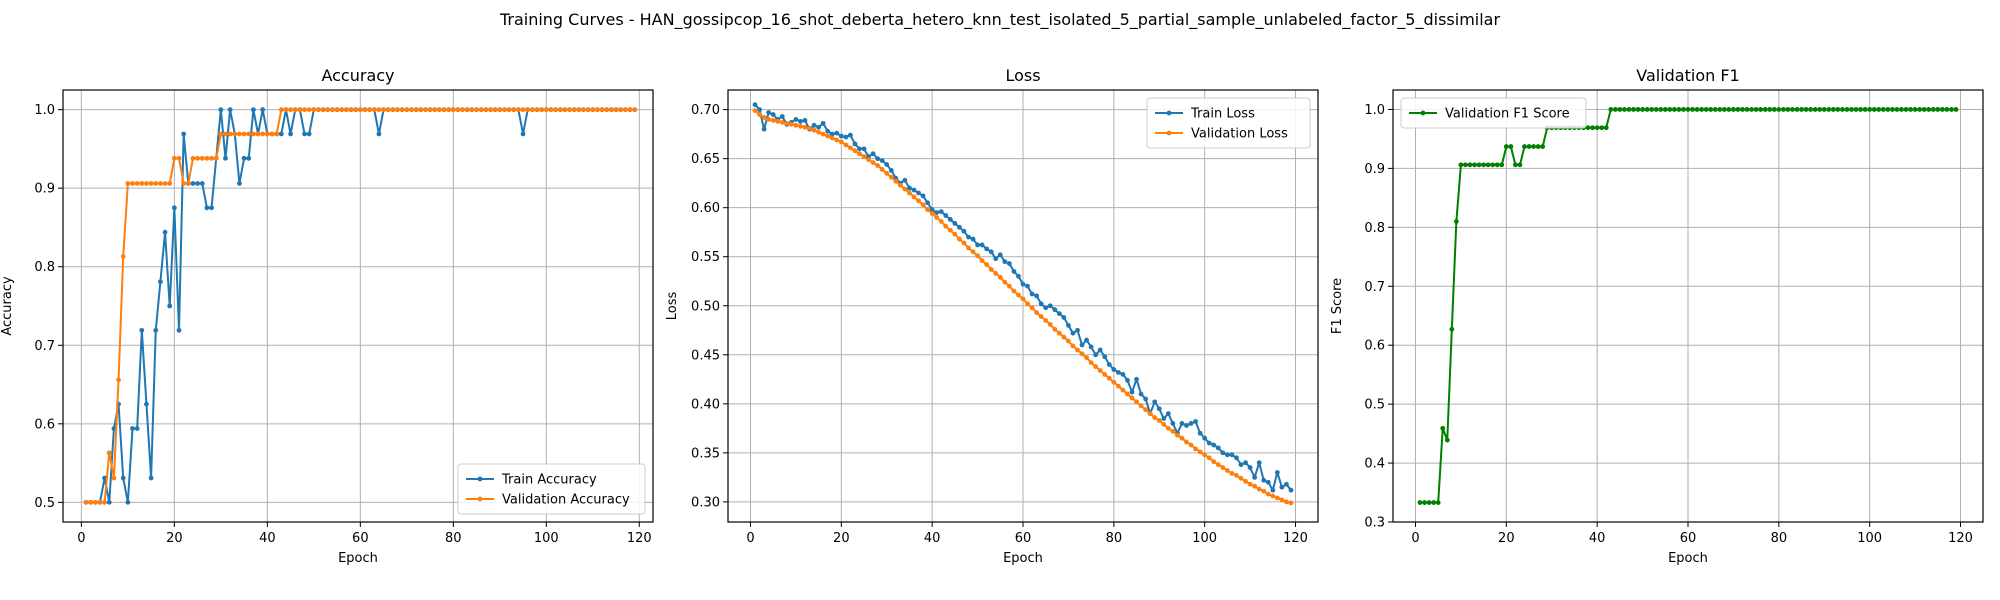  Describe the element at coordinates (1023, 538) in the screenshot. I see `x-tick-label: 60` at that location.